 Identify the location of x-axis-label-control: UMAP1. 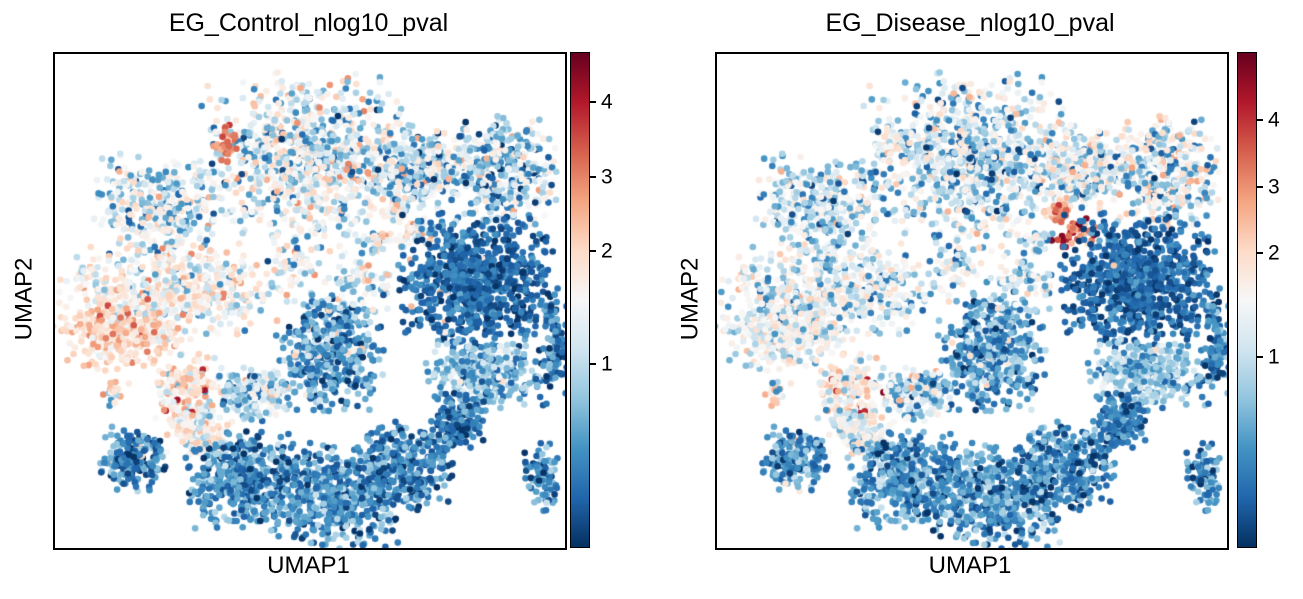
(308, 565).